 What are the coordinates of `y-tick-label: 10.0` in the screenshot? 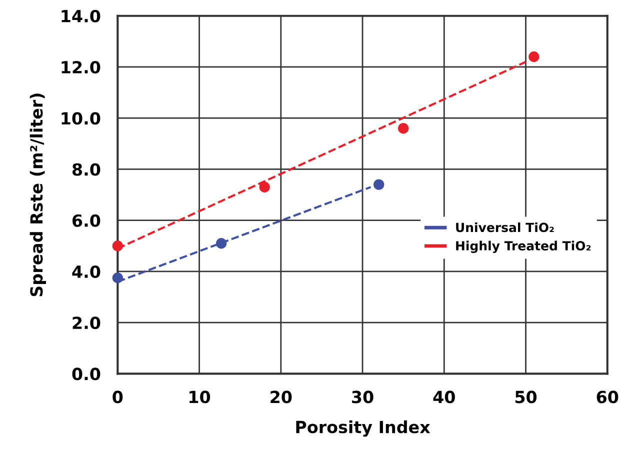 It's located at (81, 118).